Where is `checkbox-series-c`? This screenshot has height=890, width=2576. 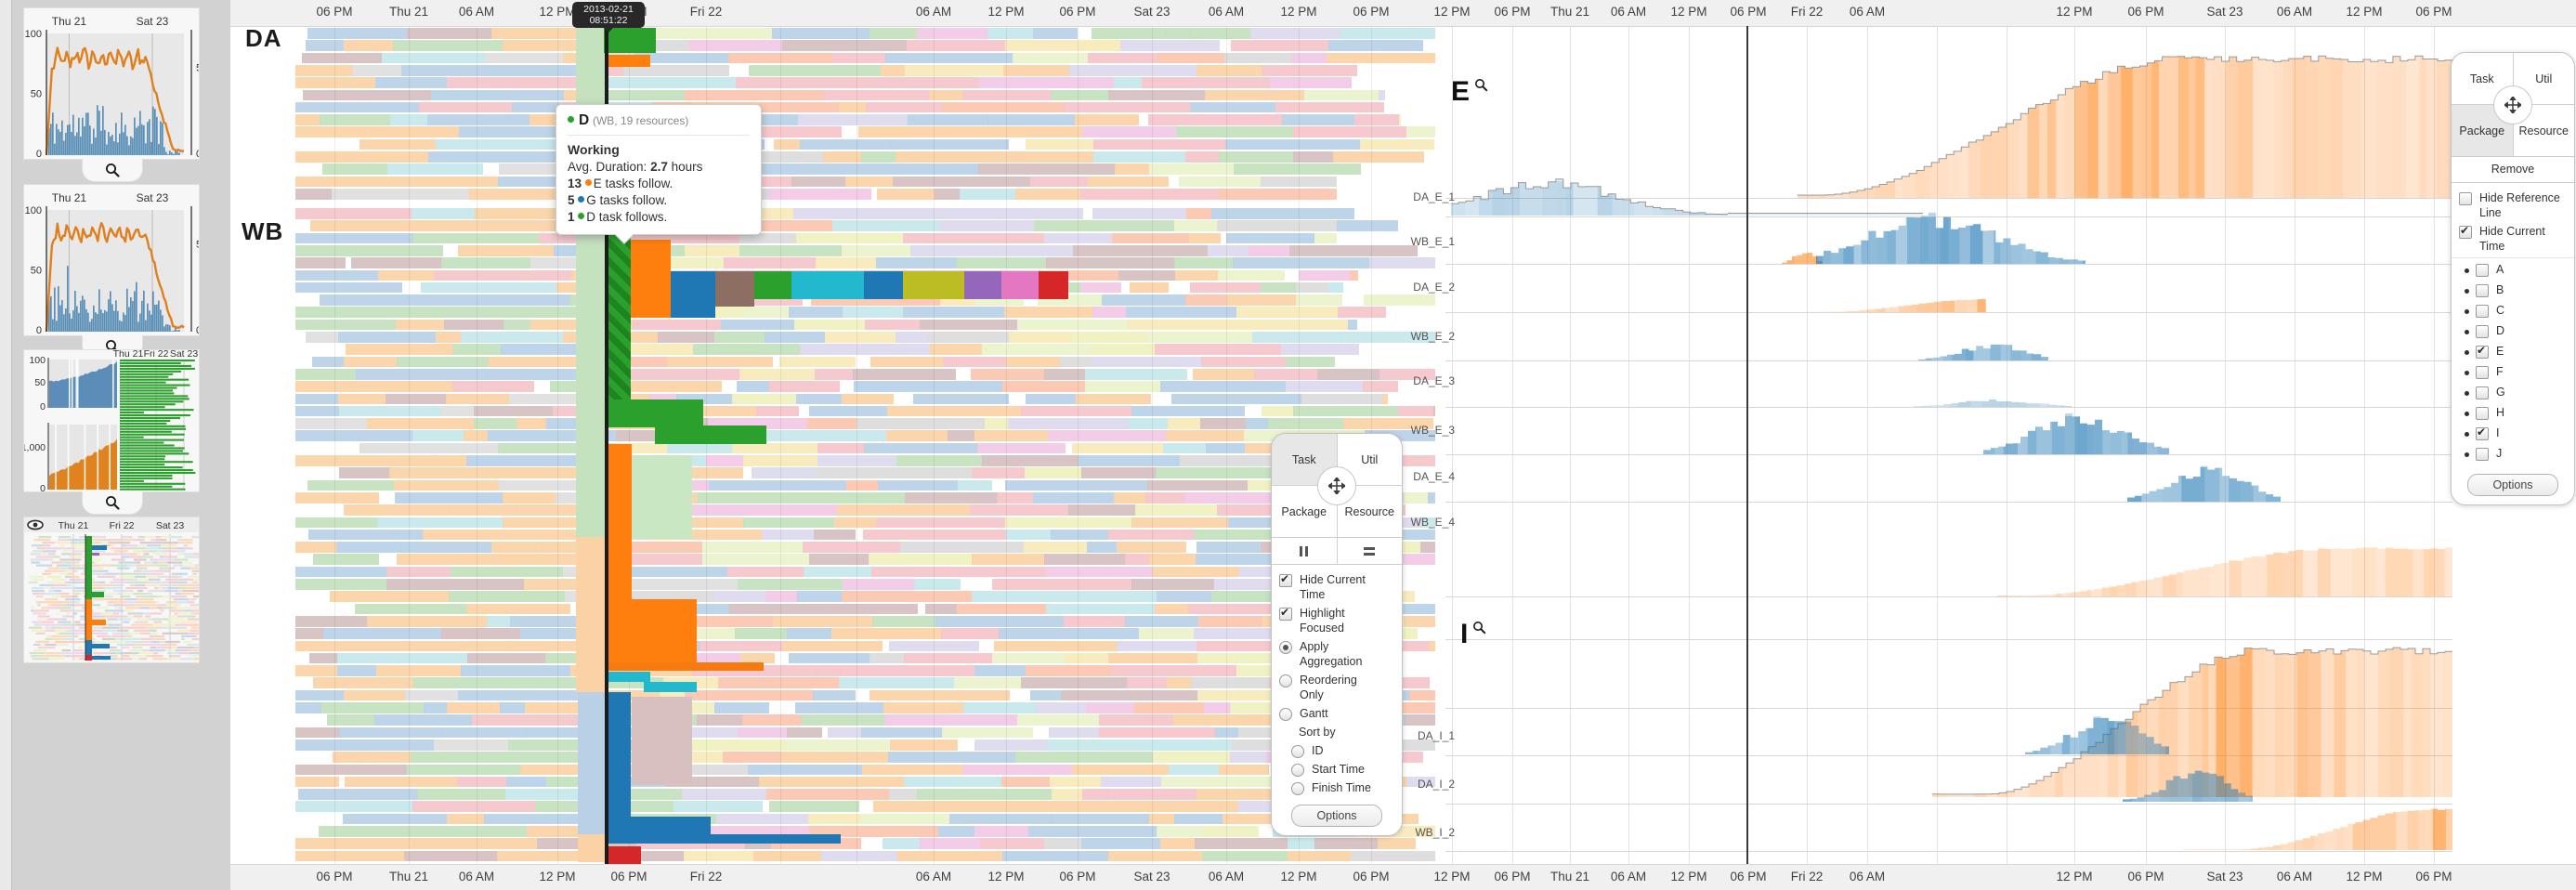
checkbox-series-c is located at coordinates (2482, 311).